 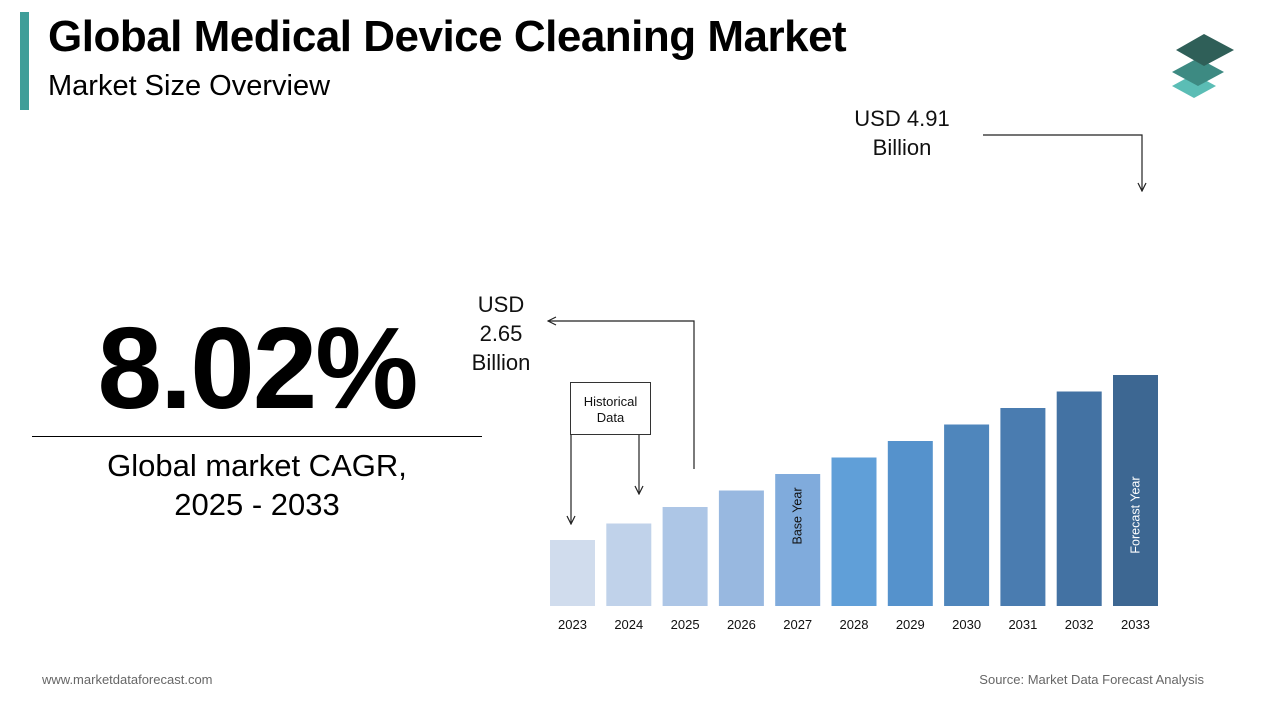 What do you see at coordinates (1136, 514) in the screenshot?
I see `bar-label-2033: Forecast Year` at bounding box center [1136, 514].